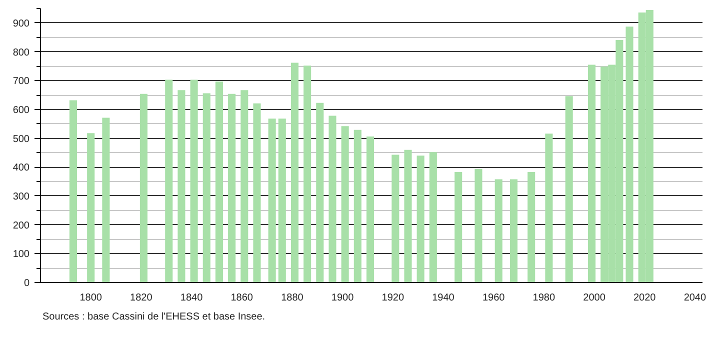 The width and height of the screenshot is (710, 340). I want to click on x-tick-label: 2040, so click(695, 298).